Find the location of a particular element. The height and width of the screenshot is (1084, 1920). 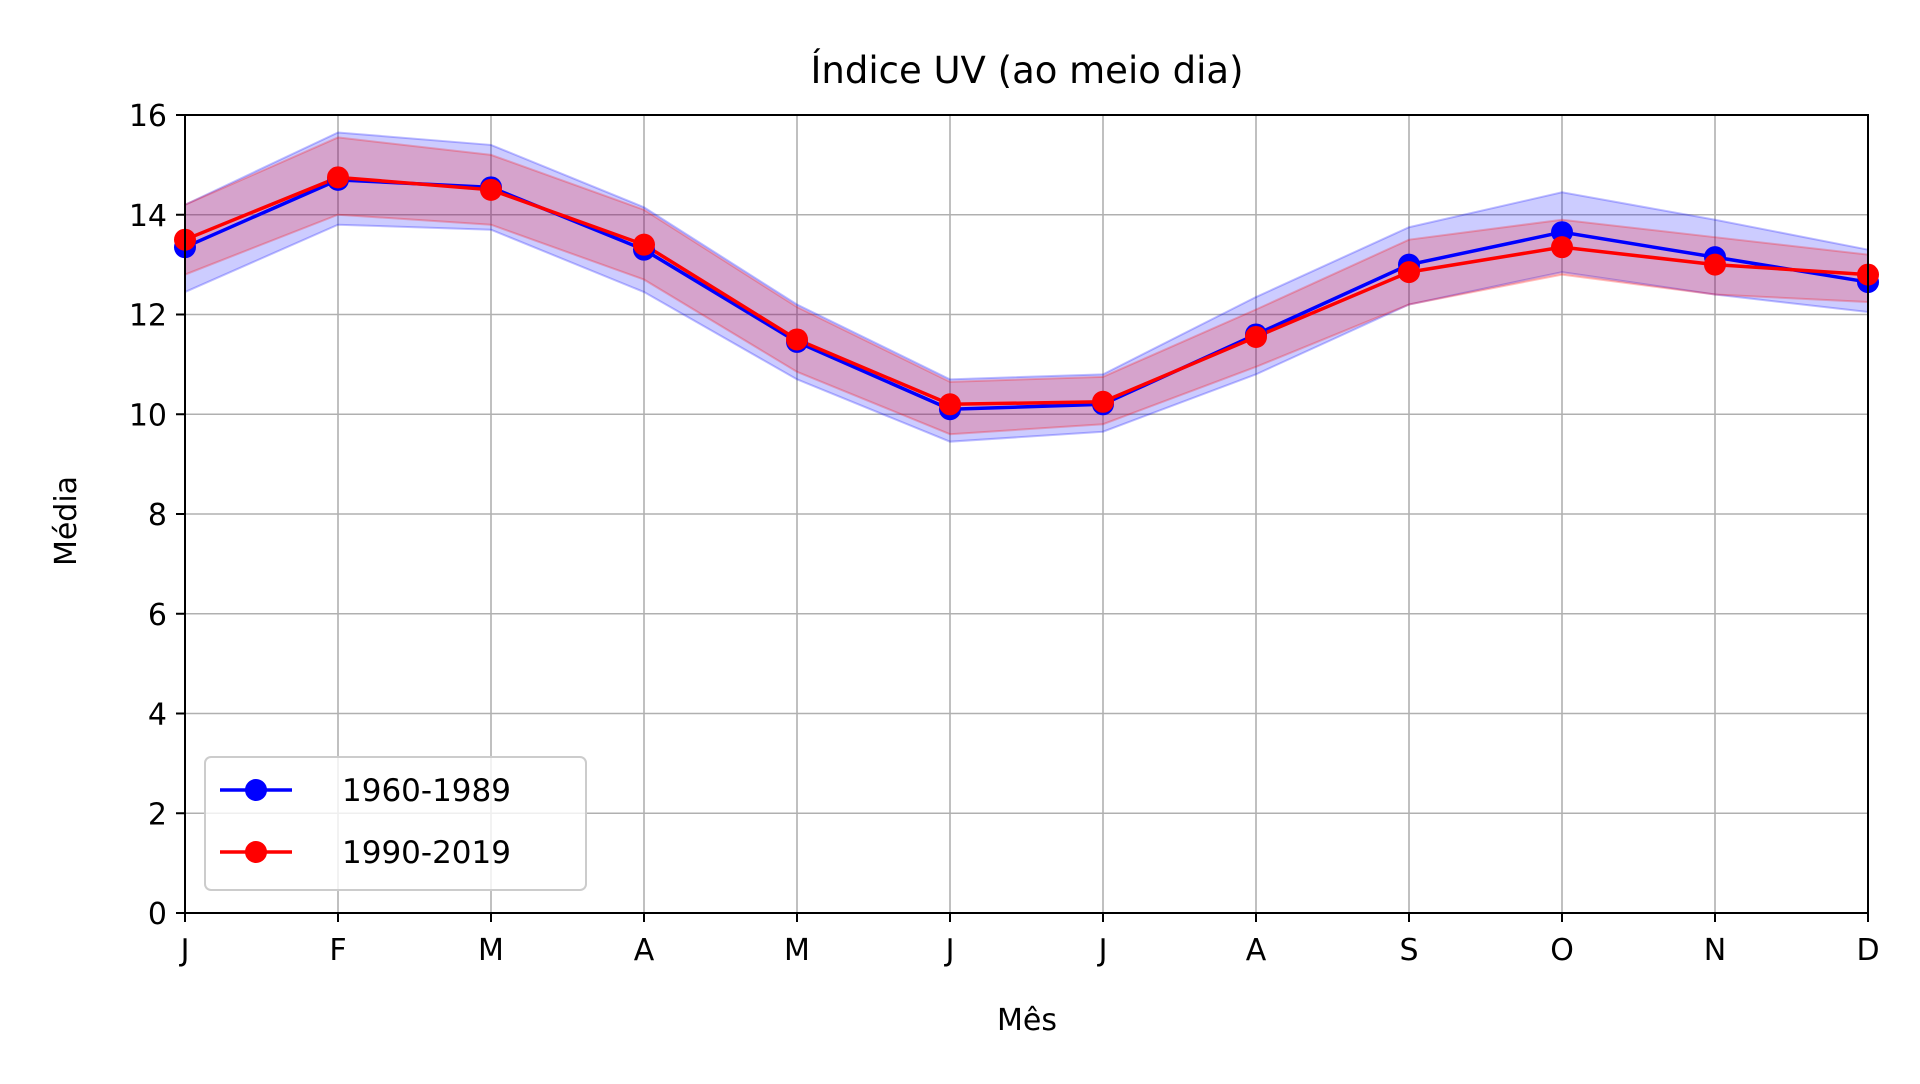

y-tick-label: 10 is located at coordinates (148, 415).